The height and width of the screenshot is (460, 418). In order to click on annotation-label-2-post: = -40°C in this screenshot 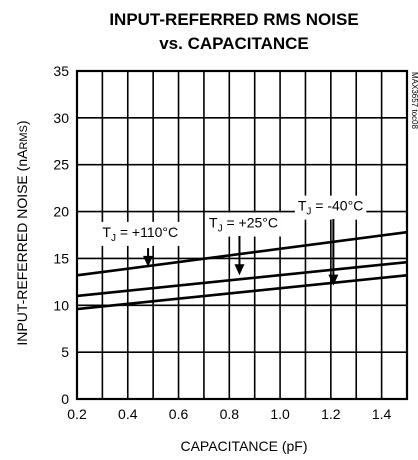, I will do `click(337, 206)`.